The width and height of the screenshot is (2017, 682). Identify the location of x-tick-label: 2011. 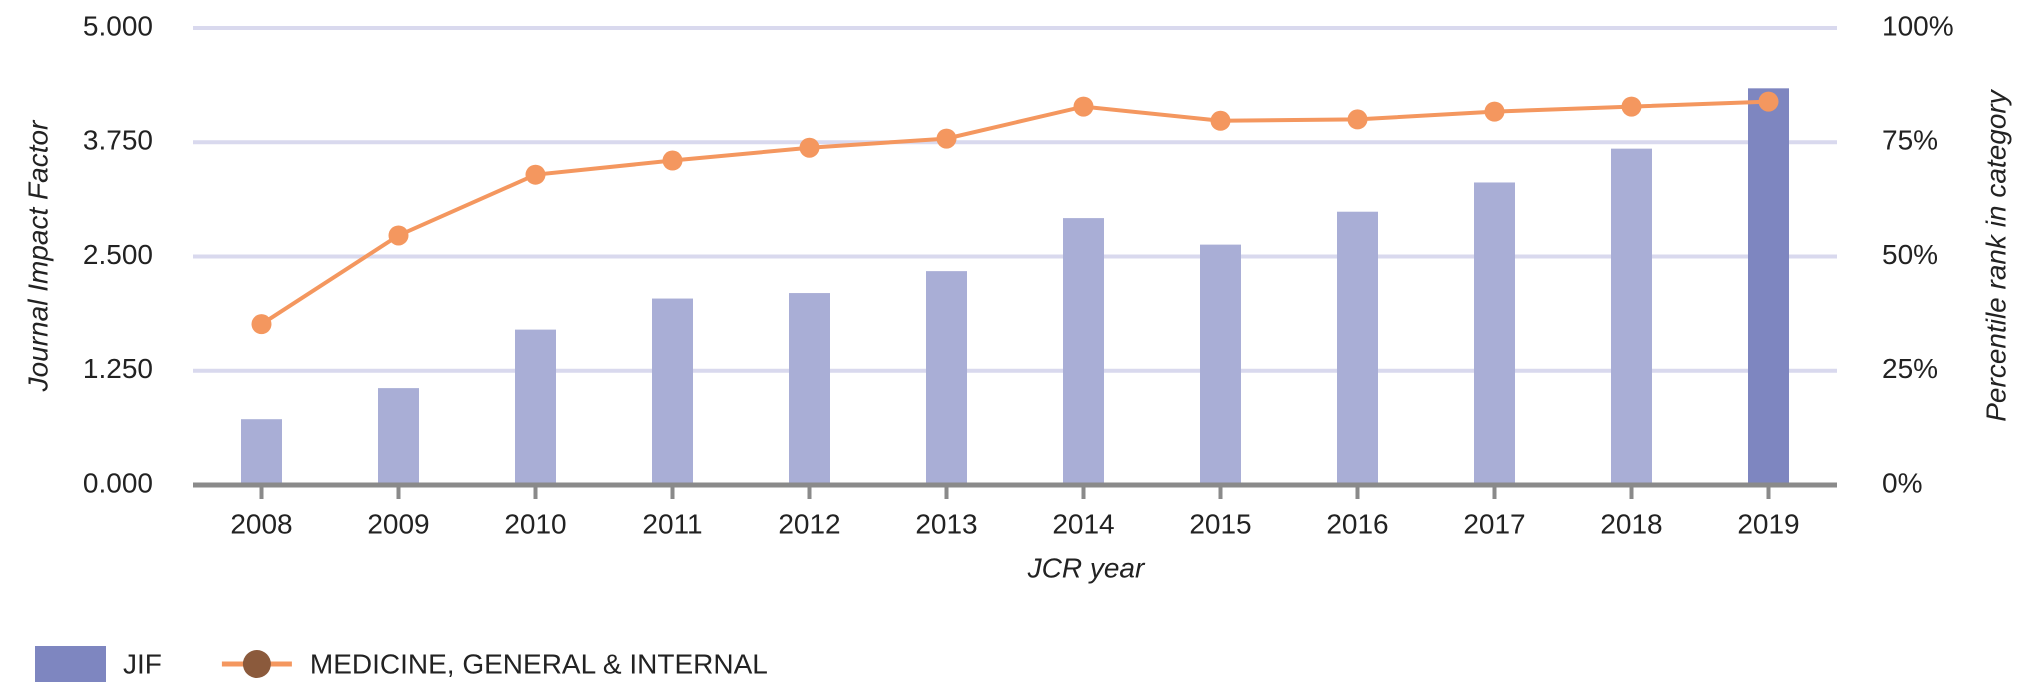
(672, 523).